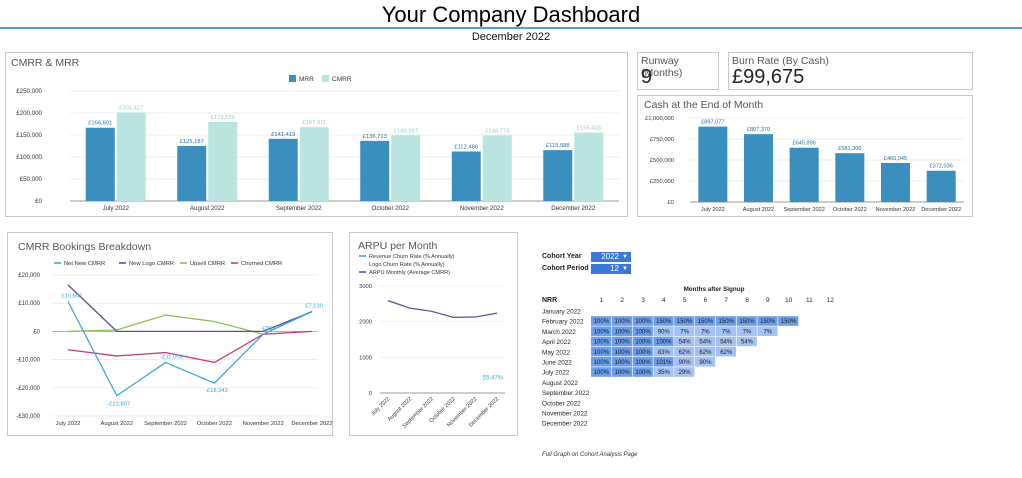 The width and height of the screenshot is (1022, 478). Describe the element at coordinates (602, 300) in the screenshot. I see `cohort-column-header: 1` at that location.